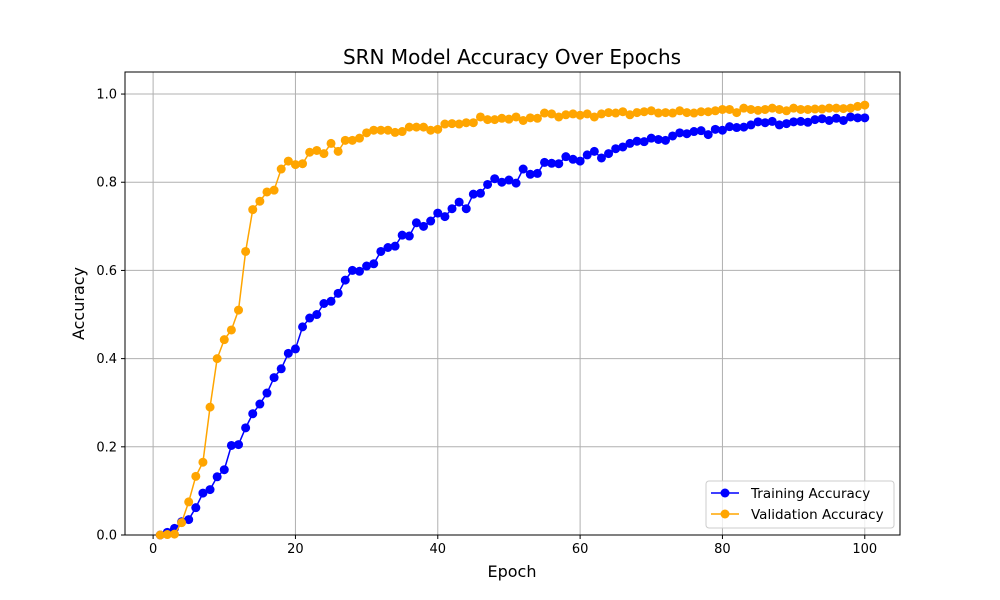 This screenshot has height=600, width=1000. I want to click on y-tick-label: 0.8, so click(106, 183).